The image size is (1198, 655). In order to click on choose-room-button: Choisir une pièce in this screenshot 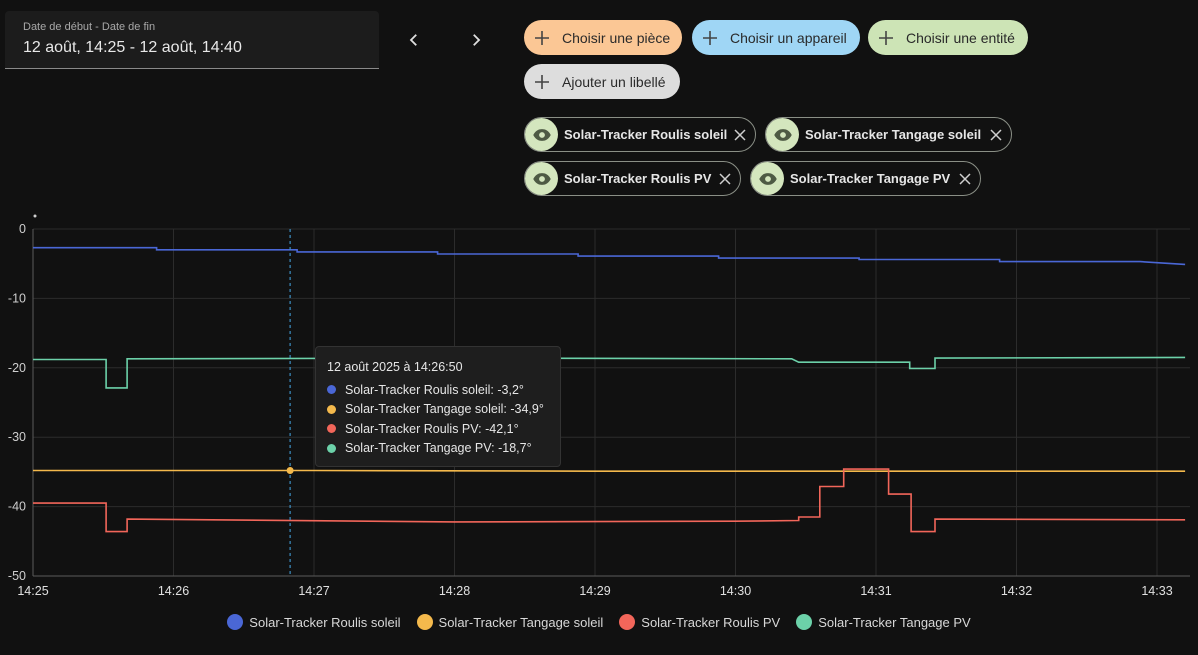, I will do `click(603, 37)`.